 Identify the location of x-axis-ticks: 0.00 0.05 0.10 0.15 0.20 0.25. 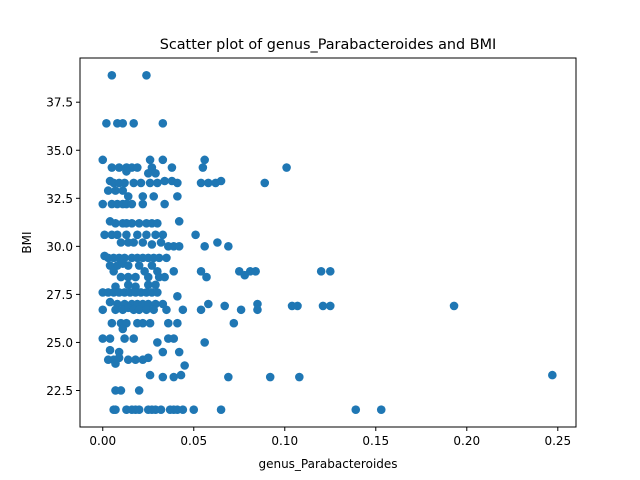
(330, 437).